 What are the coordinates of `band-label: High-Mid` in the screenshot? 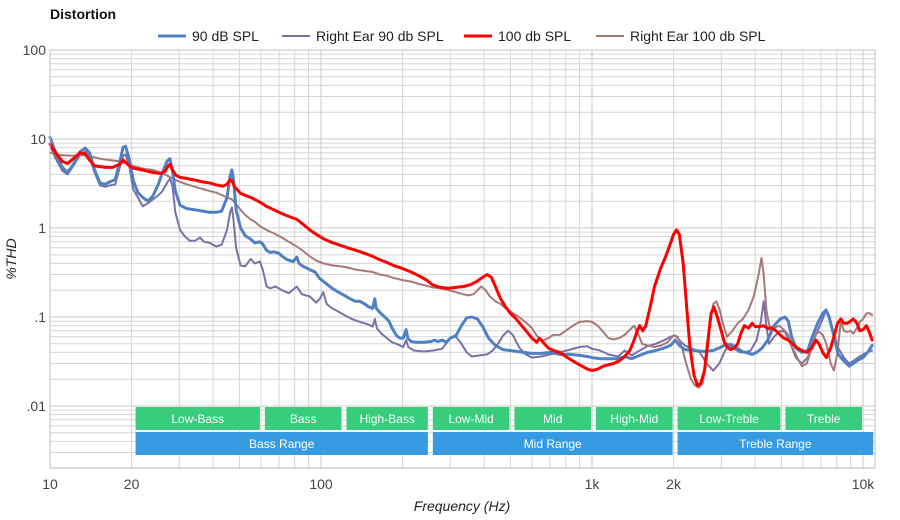 It's located at (634, 419).